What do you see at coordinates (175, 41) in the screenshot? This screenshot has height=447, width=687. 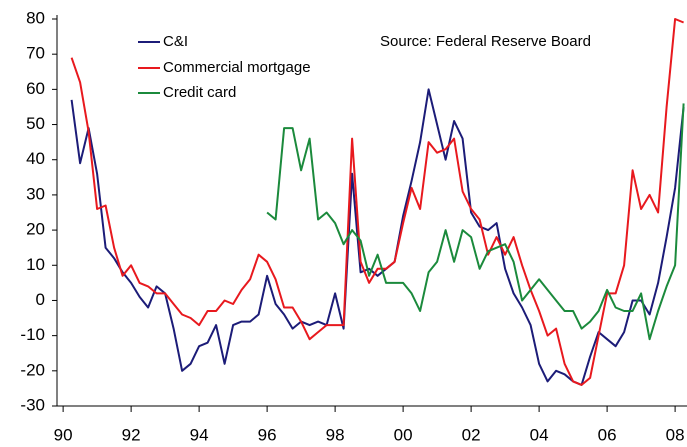 I see `legend-label: C&I` at bounding box center [175, 41].